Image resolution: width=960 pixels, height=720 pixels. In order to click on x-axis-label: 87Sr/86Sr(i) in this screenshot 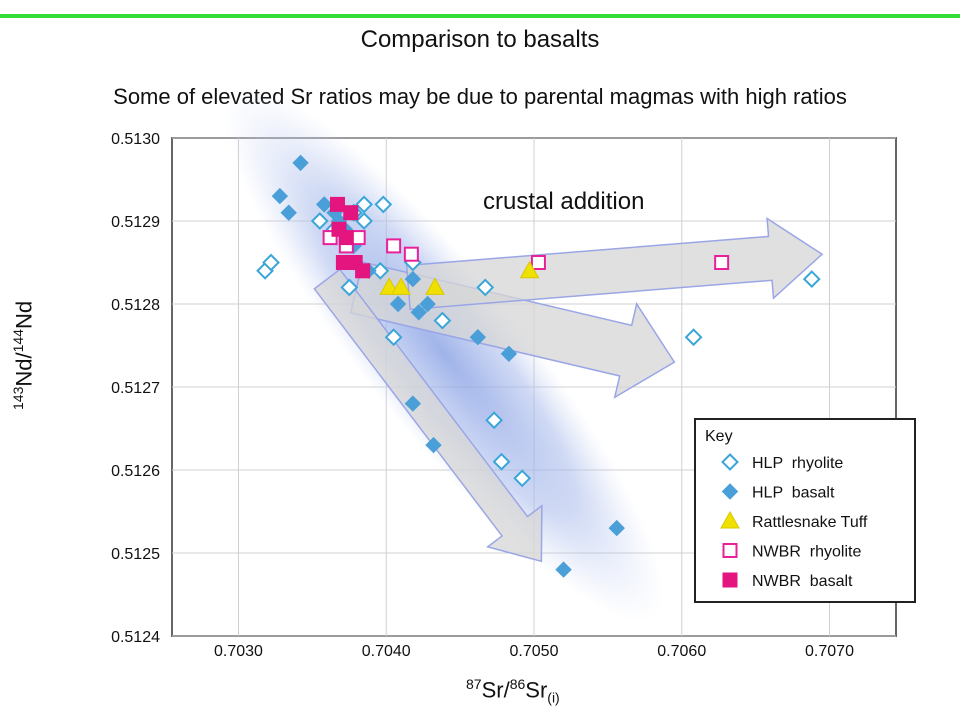, I will do `click(513, 691)`.